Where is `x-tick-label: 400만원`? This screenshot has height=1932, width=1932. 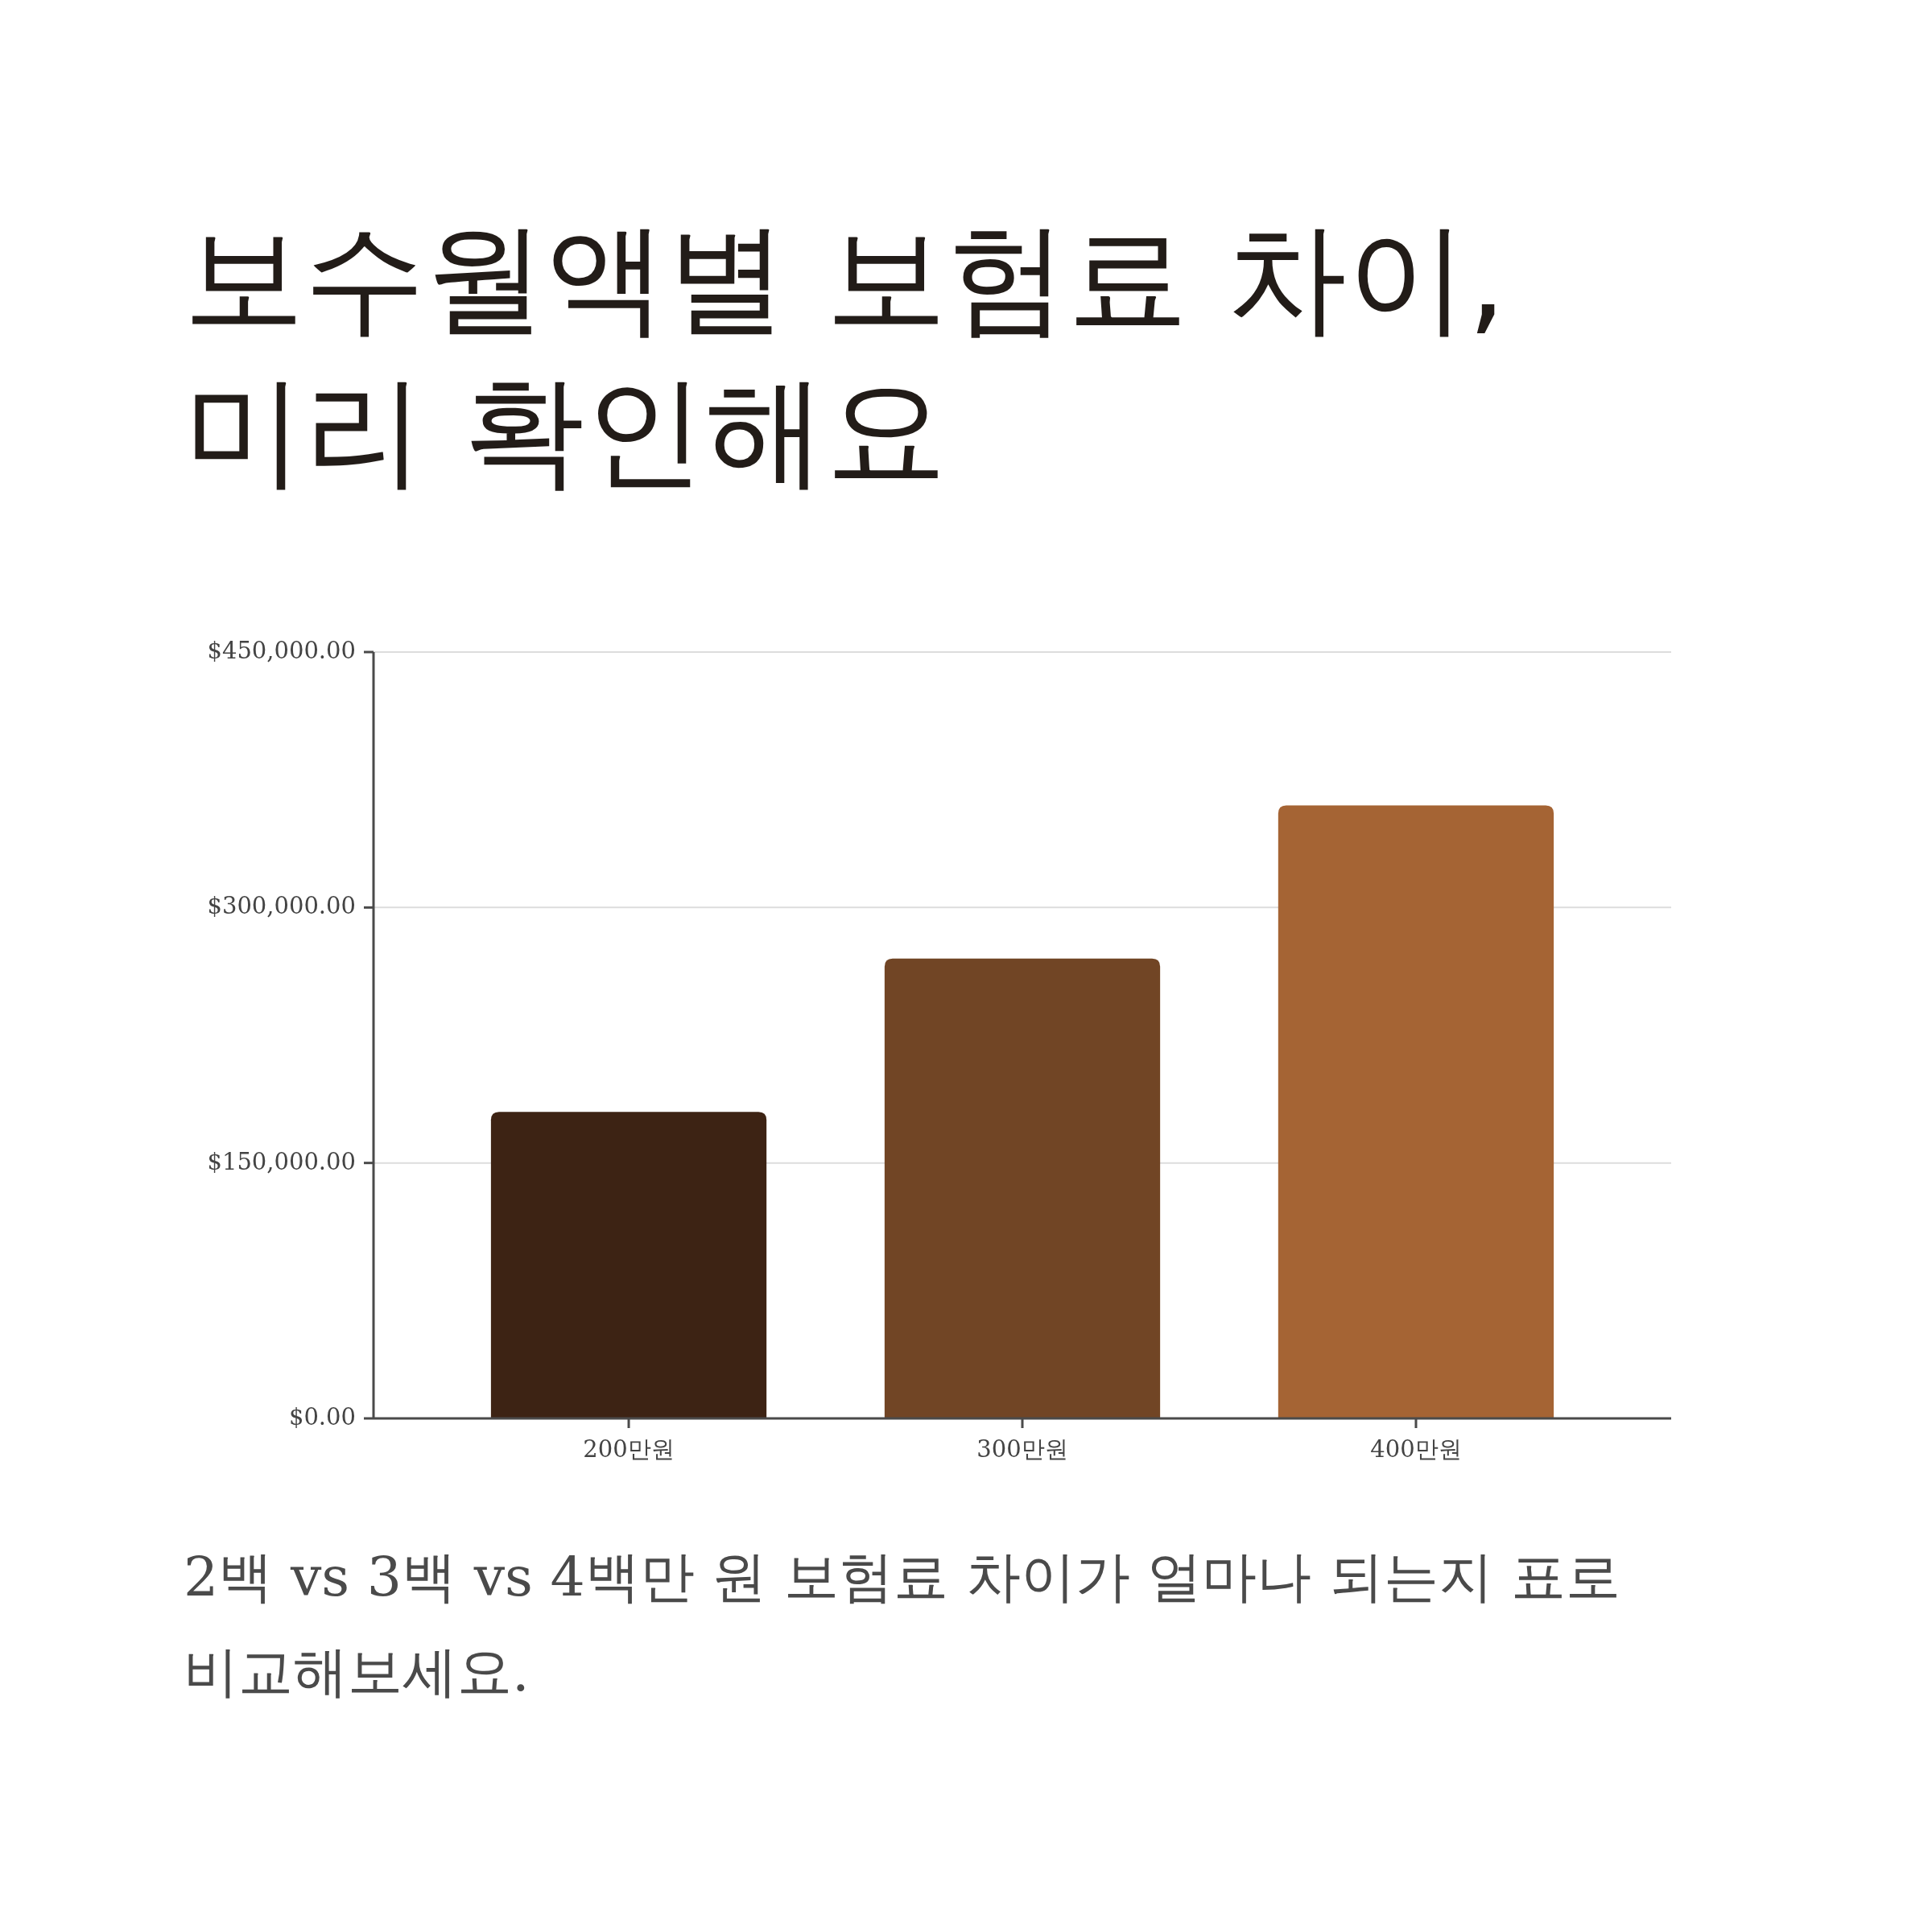
x-tick-label: 400만원 is located at coordinates (1416, 1449).